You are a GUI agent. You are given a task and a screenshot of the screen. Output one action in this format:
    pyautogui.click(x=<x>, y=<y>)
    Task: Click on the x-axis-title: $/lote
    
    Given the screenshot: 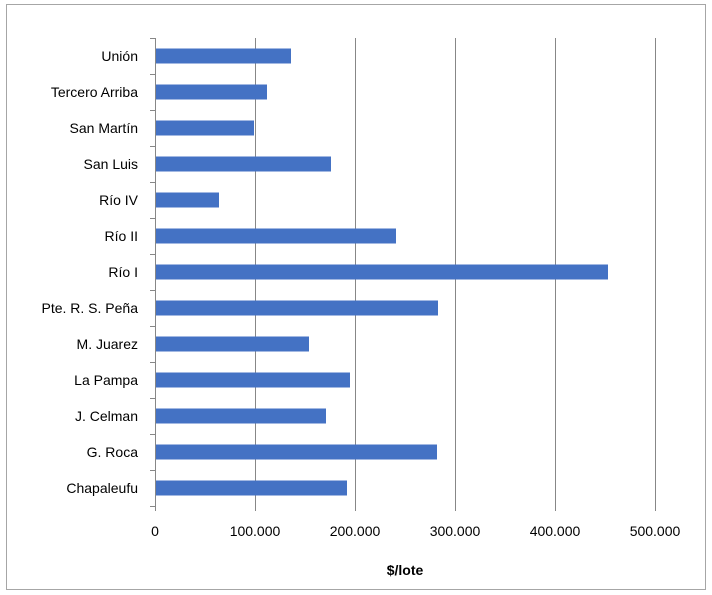 What is the action you would take?
    pyautogui.click(x=405, y=570)
    